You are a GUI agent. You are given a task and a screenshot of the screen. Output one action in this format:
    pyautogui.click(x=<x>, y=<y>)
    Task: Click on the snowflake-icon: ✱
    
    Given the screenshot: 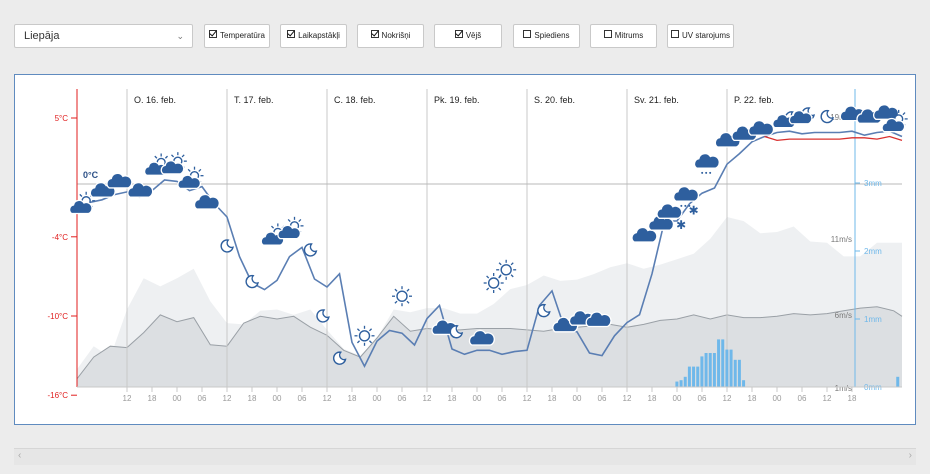 What is the action you would take?
    pyautogui.click(x=694, y=210)
    